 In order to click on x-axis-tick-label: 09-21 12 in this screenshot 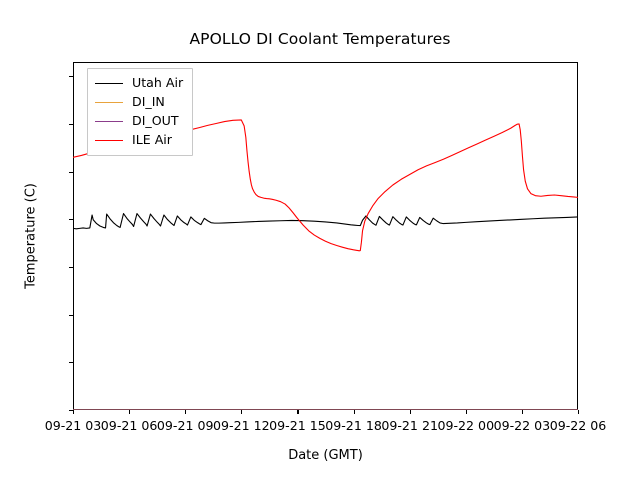, I will do `click(241, 425)`.